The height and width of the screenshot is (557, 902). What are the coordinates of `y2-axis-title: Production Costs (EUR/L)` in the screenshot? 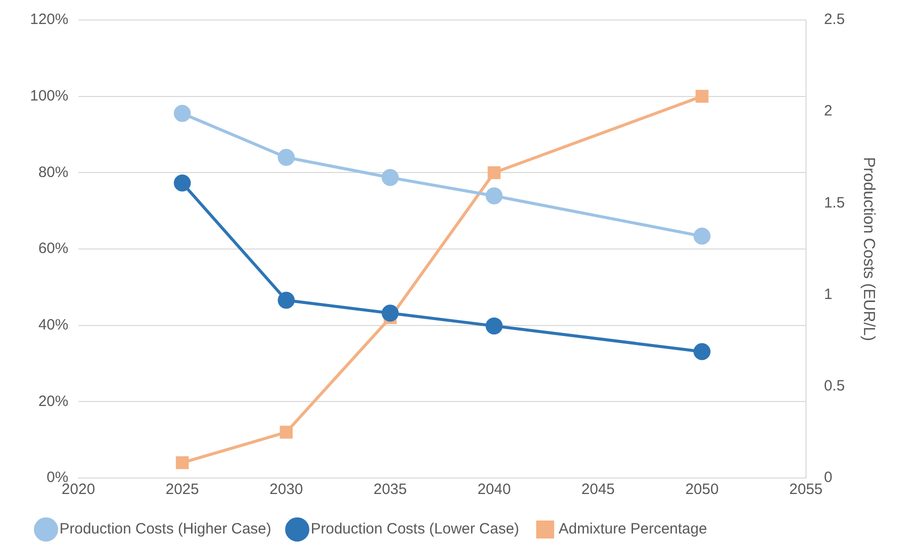 It's located at (868, 249).